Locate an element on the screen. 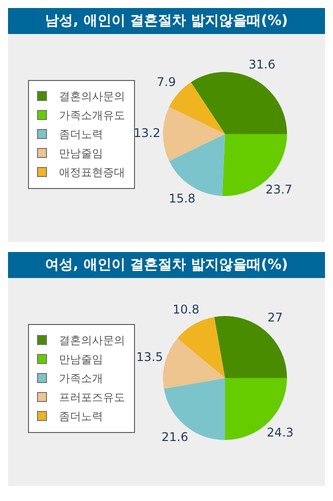 The width and height of the screenshot is (333, 501). legend-label: 프러포즈유도 is located at coordinates (92, 397).